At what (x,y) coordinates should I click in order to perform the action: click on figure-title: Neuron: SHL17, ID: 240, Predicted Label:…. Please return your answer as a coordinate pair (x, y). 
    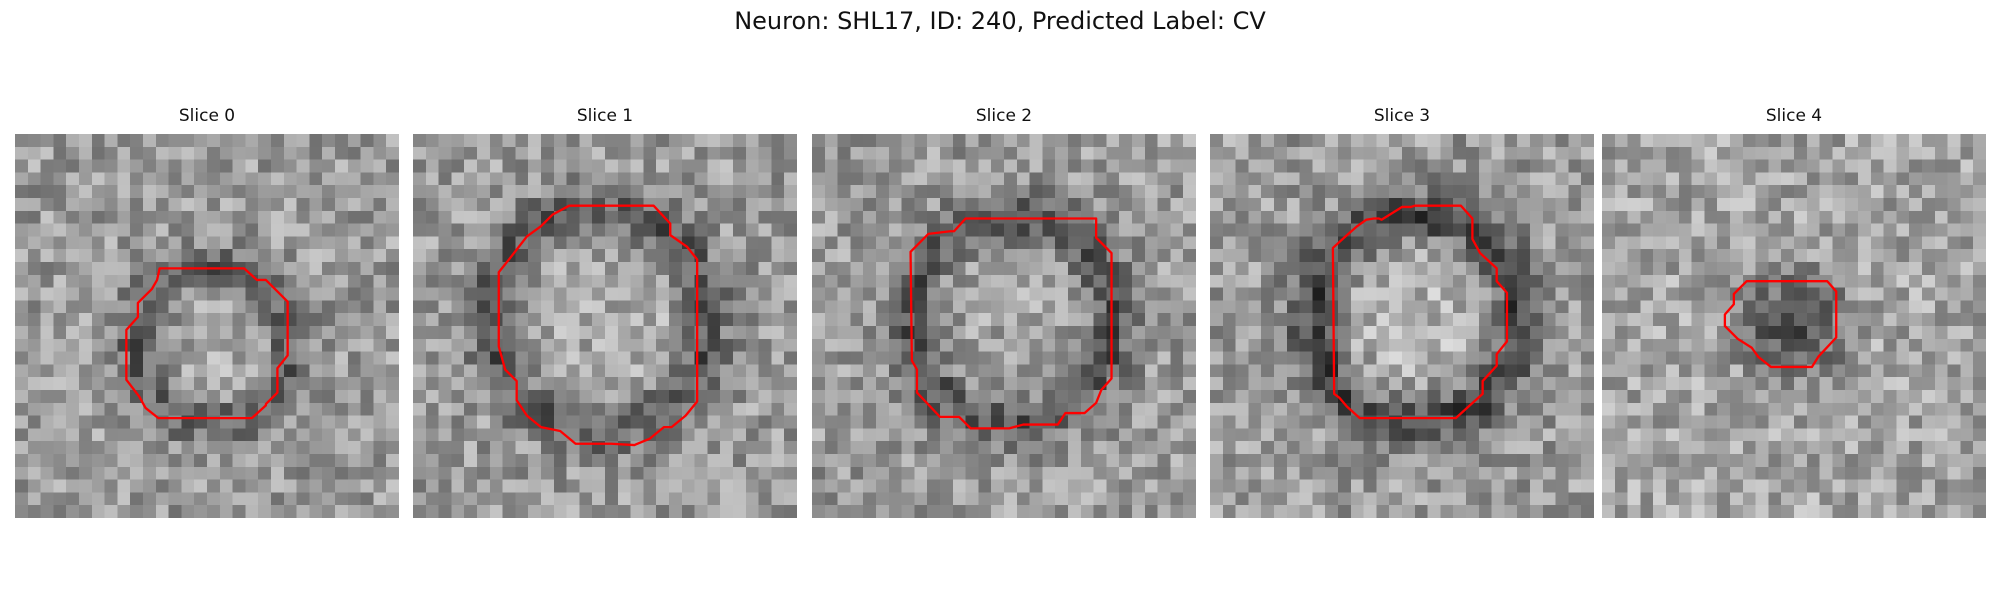
    Looking at the image, I should click on (1000, 21).